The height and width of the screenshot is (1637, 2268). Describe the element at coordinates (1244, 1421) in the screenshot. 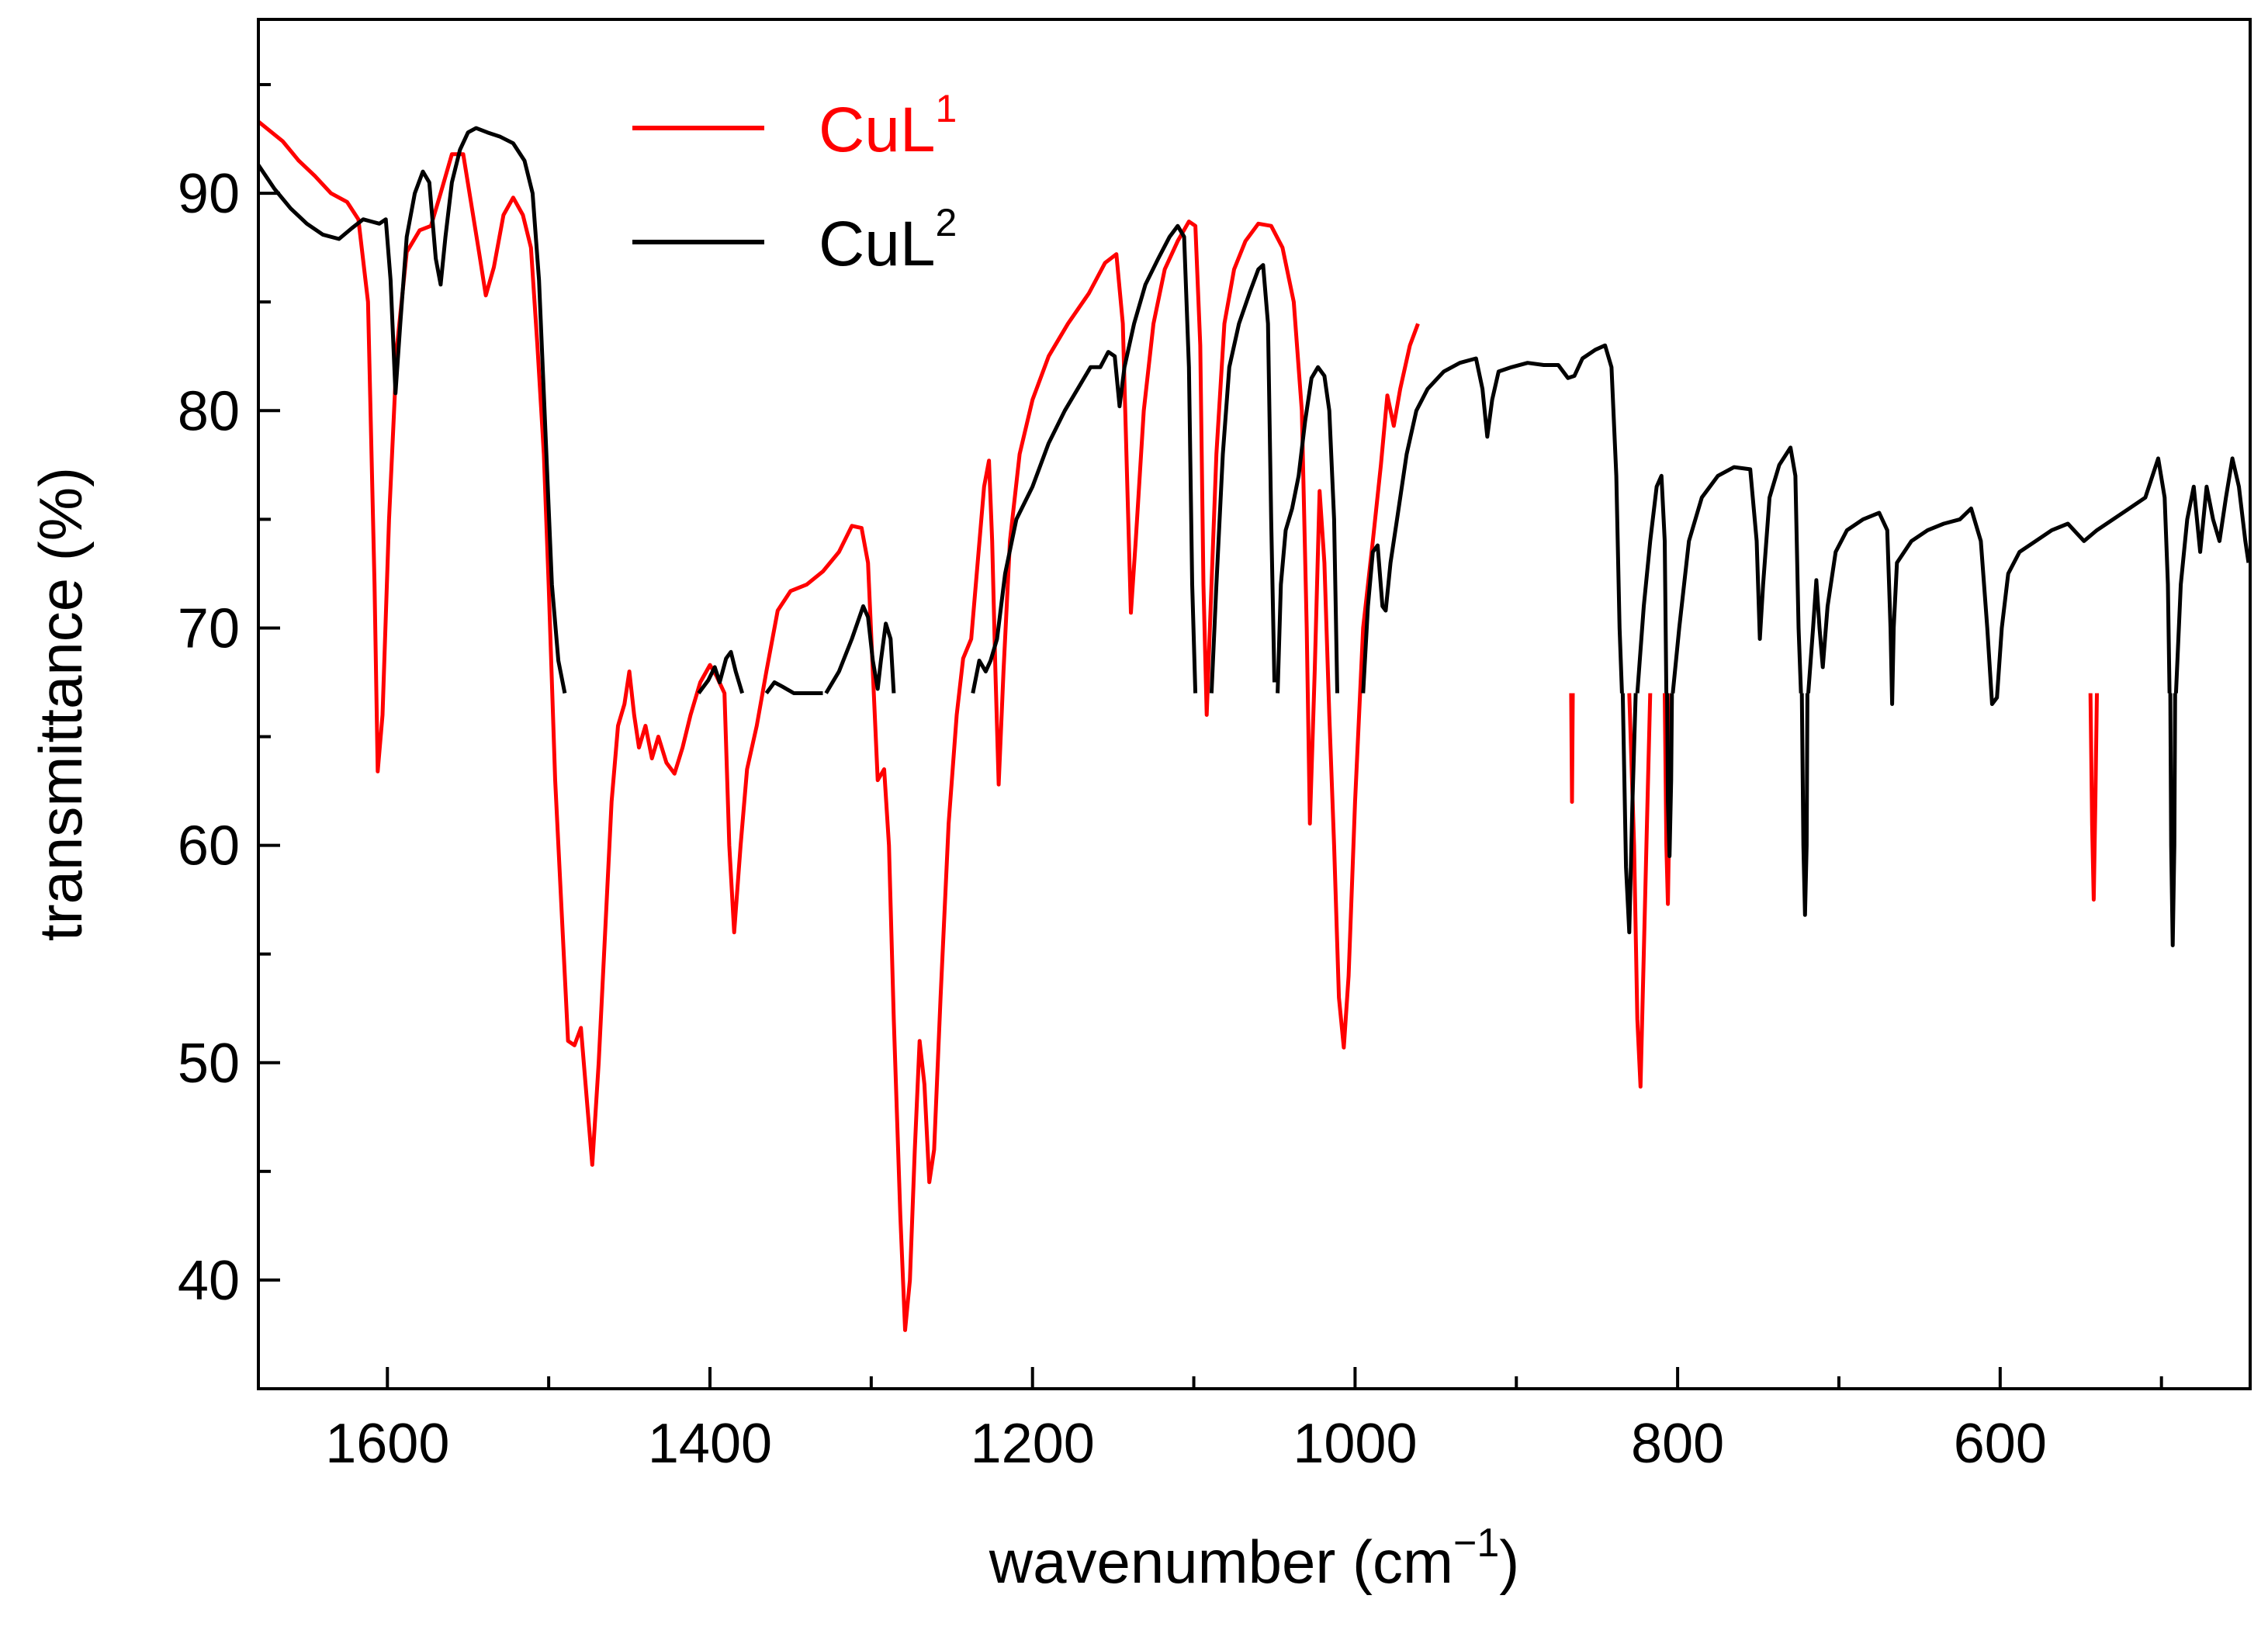

I see `x-axis: 1600 1400 1200 1000 800 600` at that location.